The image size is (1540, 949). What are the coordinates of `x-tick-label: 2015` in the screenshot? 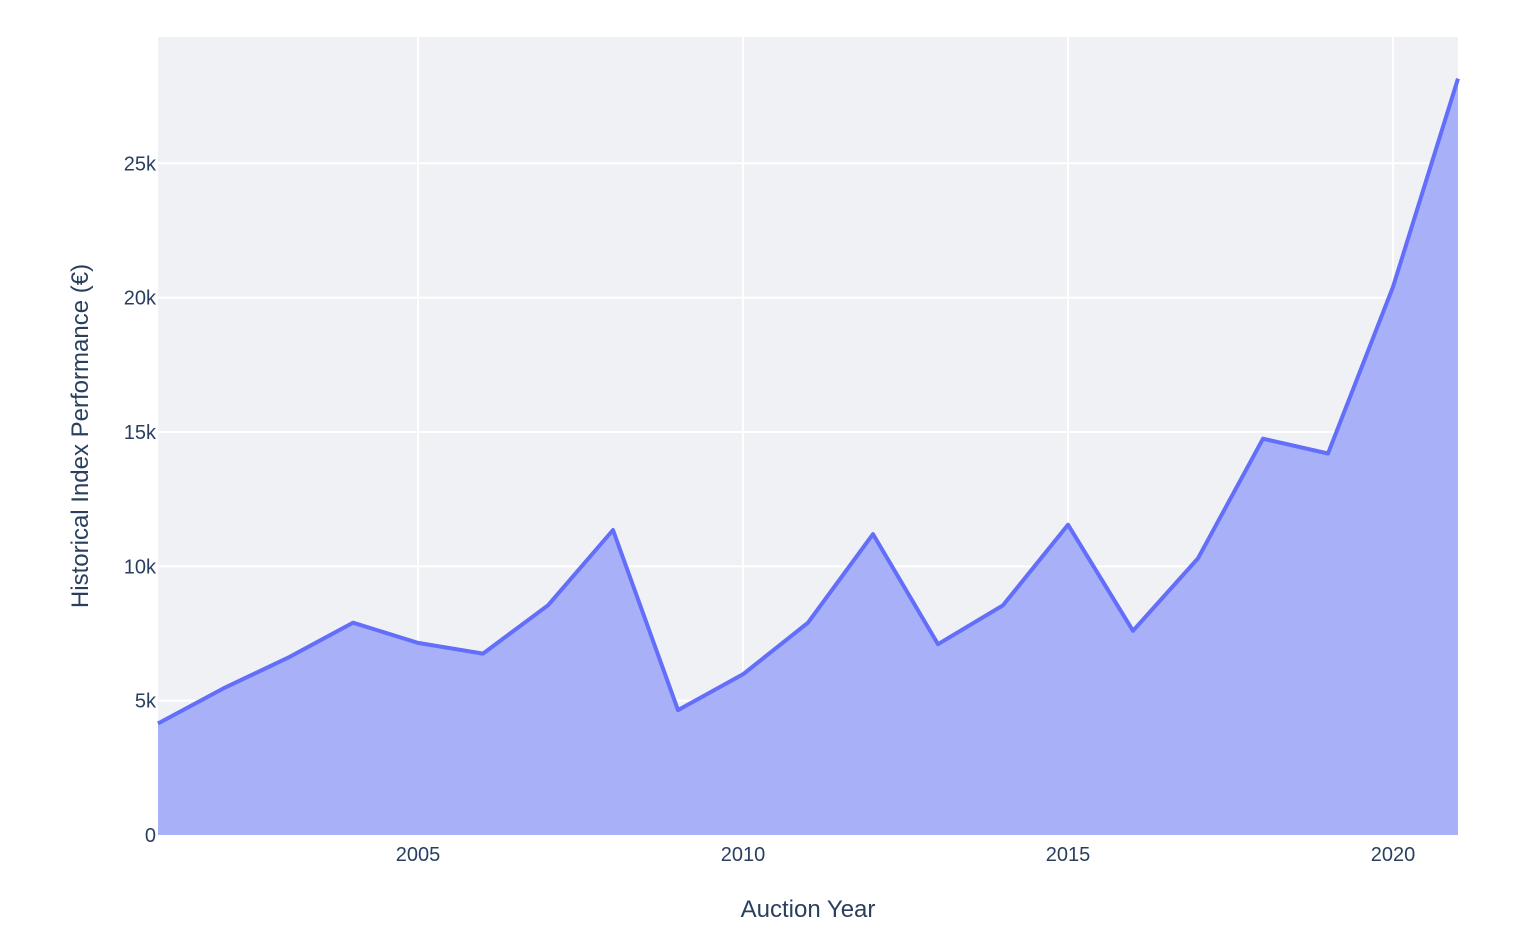 It's located at (1068, 855).